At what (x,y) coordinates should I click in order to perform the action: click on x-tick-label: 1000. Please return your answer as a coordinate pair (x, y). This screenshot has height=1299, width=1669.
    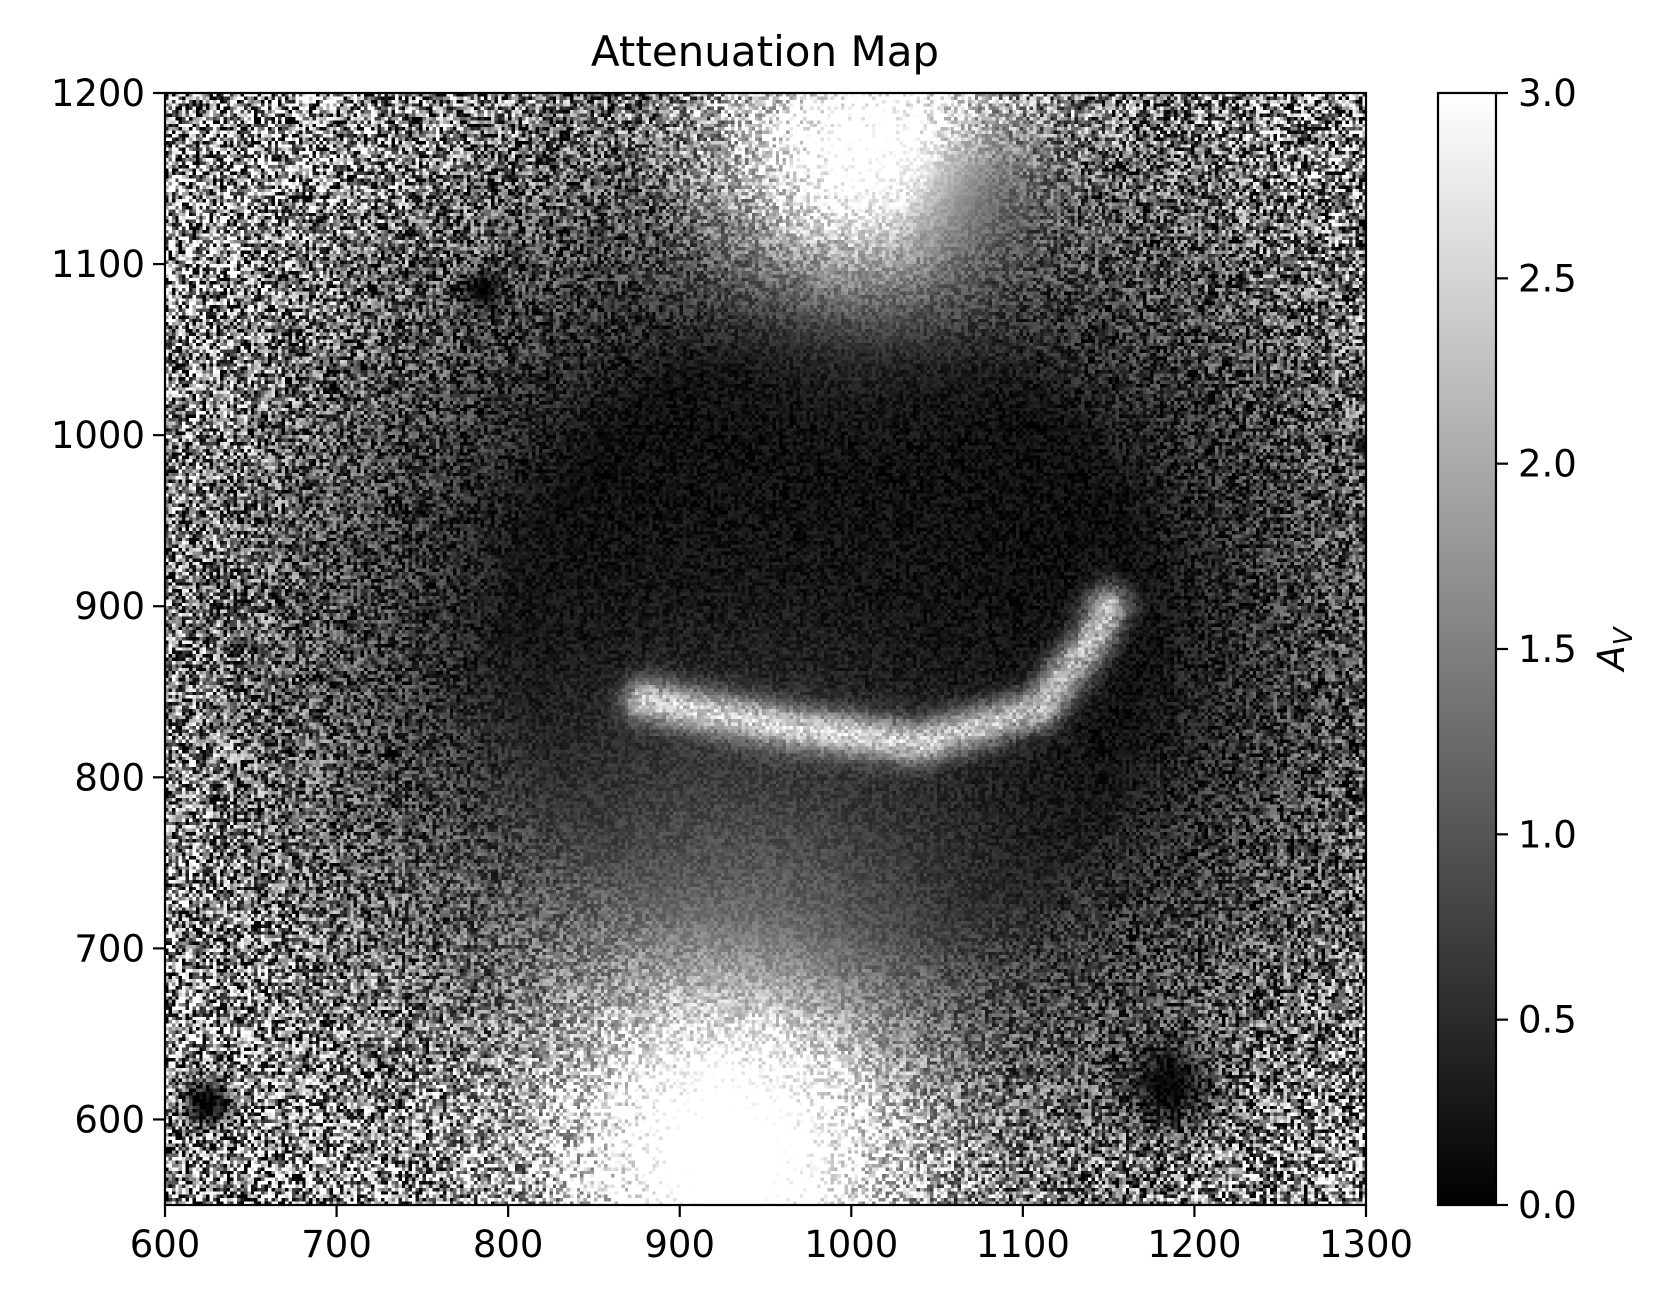
    Looking at the image, I should click on (851, 1244).